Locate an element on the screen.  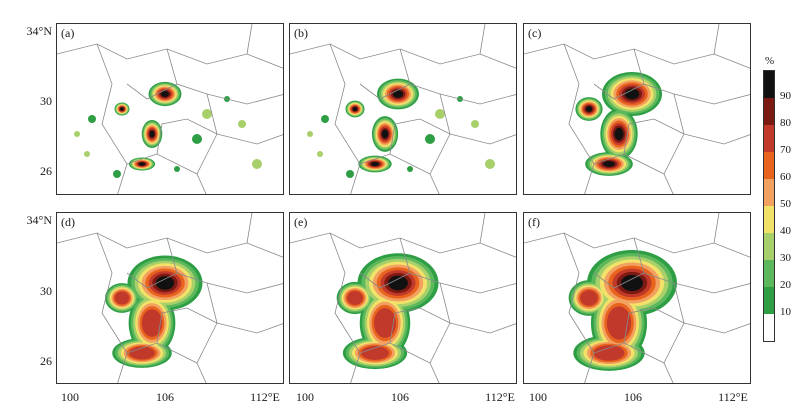
colorbar-unit: % is located at coordinates (770, 61).